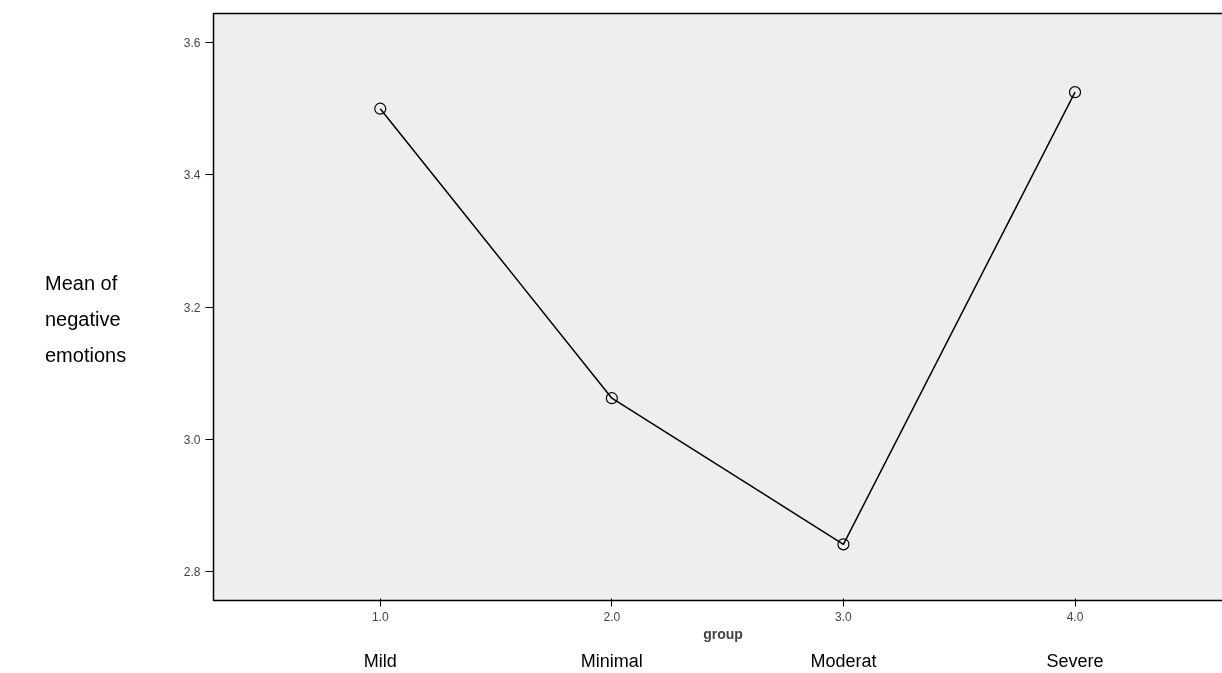 The height and width of the screenshot is (673, 1222). Describe the element at coordinates (1075, 660) in the screenshot. I see `text: Severe` at that location.